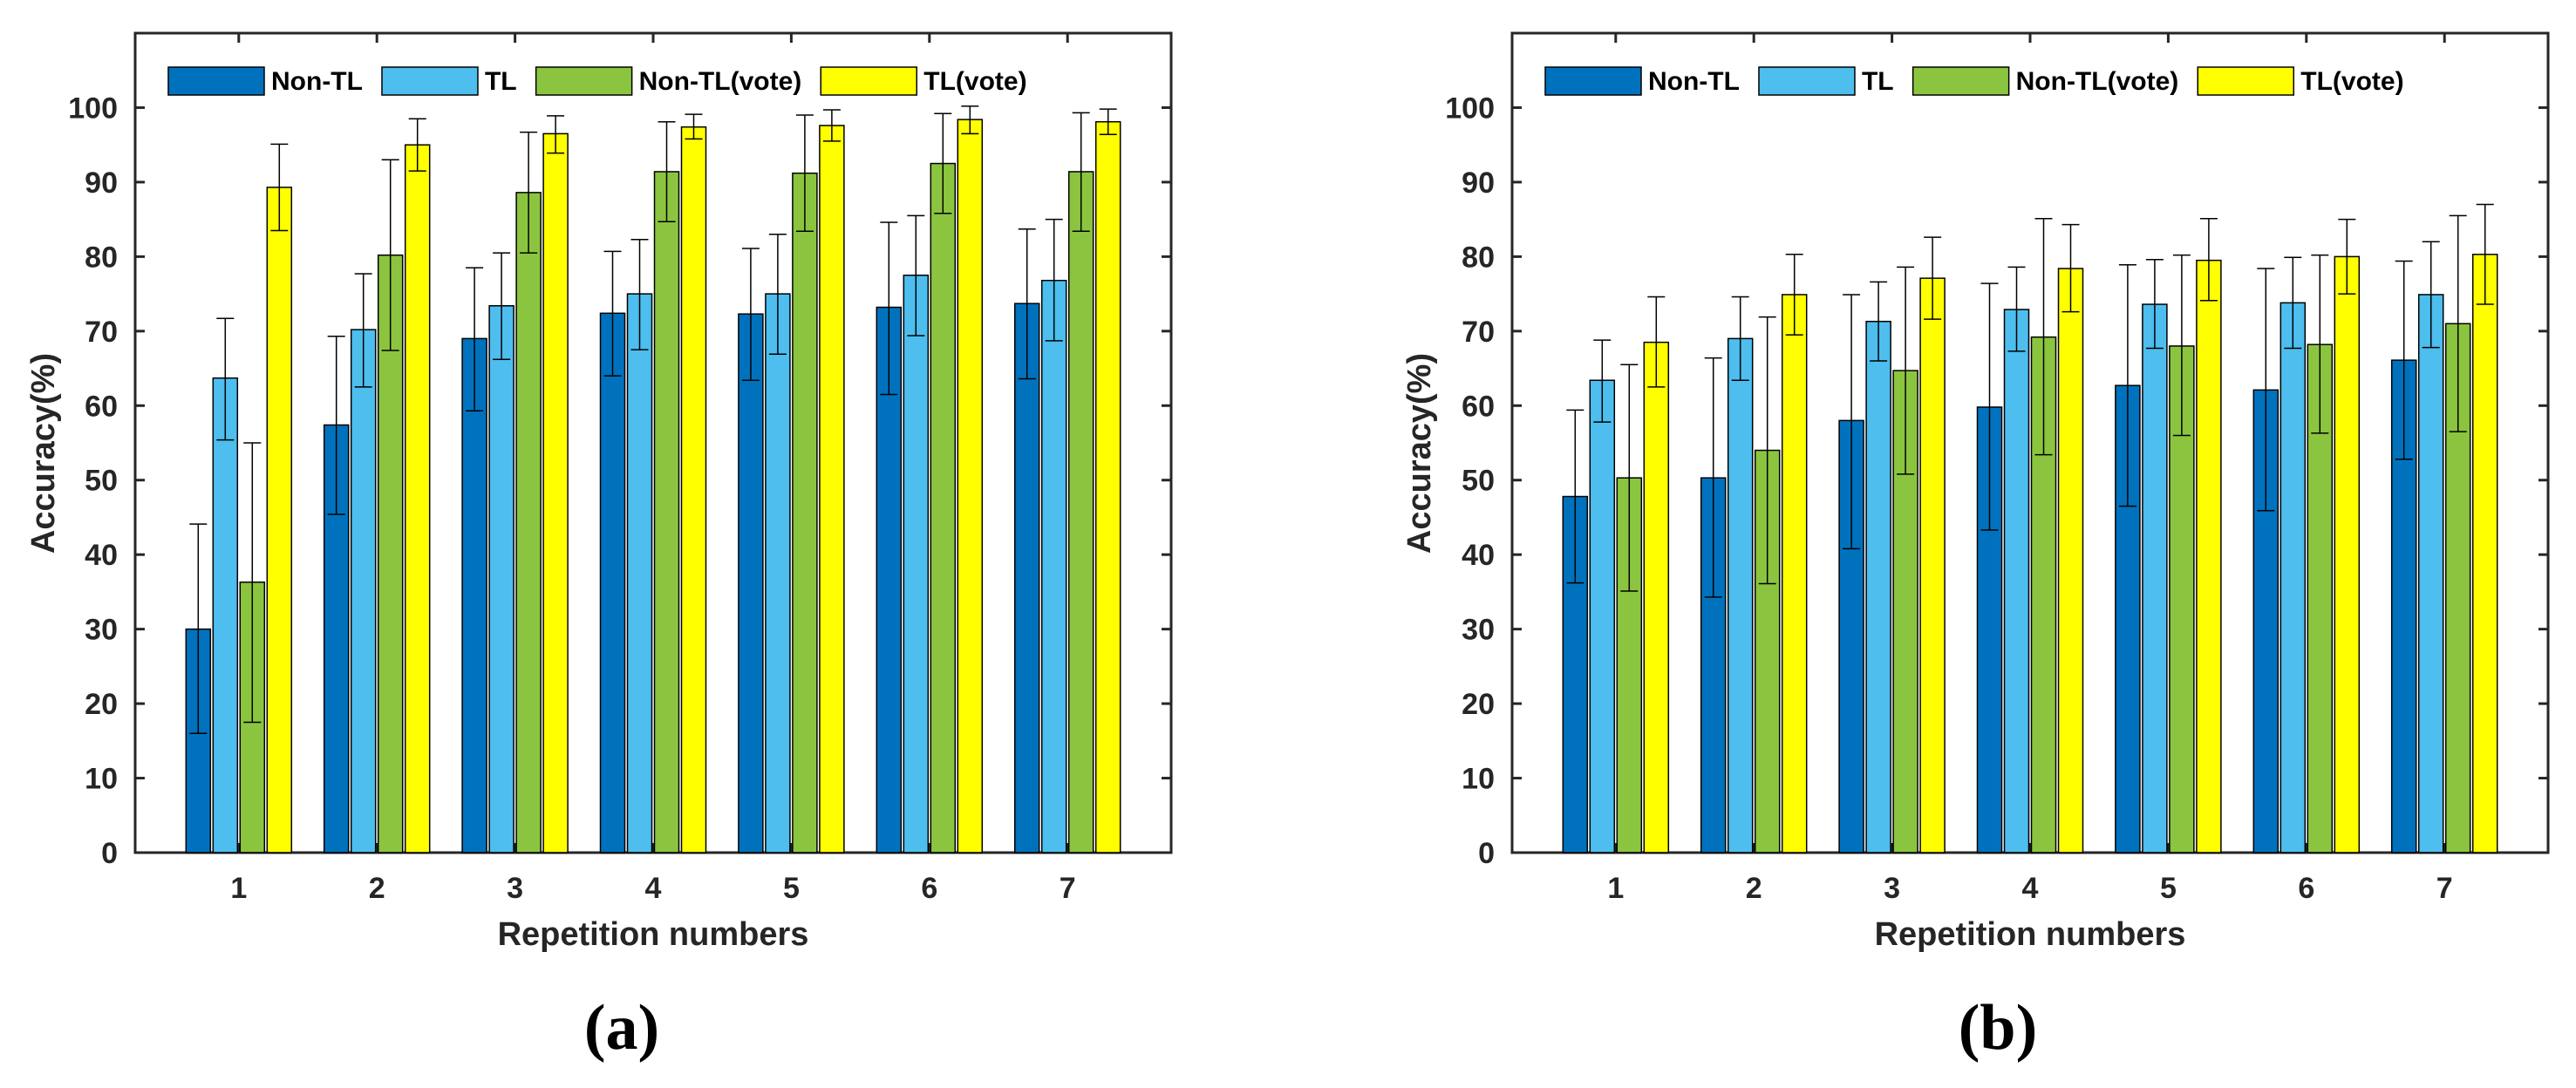  What do you see at coordinates (666, 512) in the screenshot?
I see `bar-Non-TL(vote)-4` at bounding box center [666, 512].